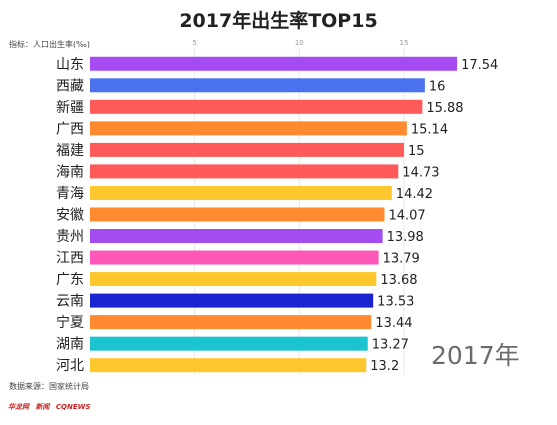 The width and height of the screenshot is (557, 425). Describe the element at coordinates (232, 300) in the screenshot. I see `bar-云南` at that location.